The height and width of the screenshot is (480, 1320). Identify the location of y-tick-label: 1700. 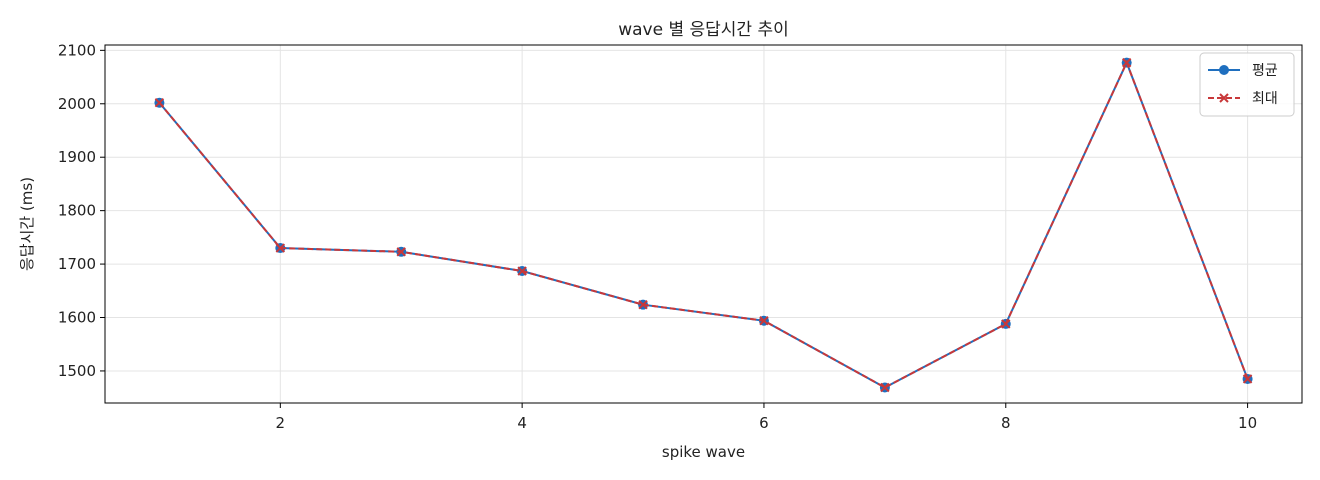
(77, 264).